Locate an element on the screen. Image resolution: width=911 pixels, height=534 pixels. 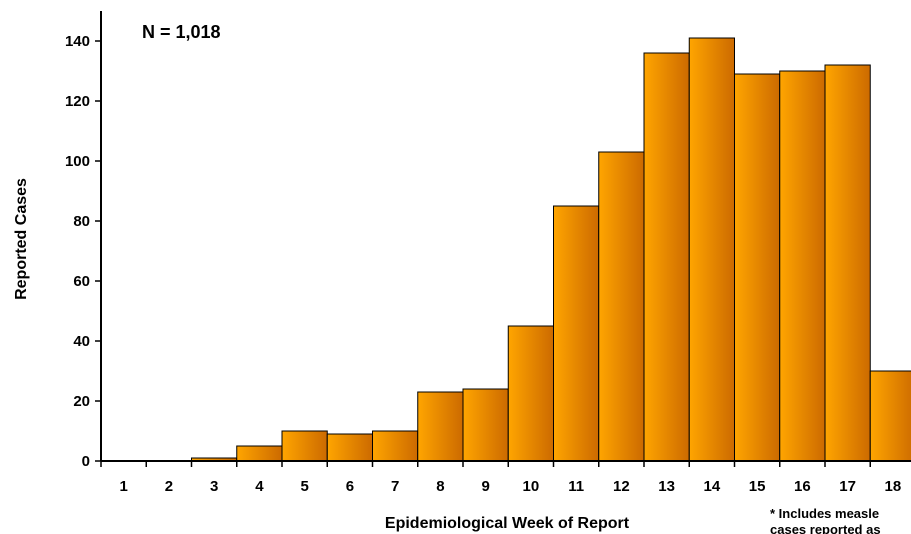
x-tick-label: 8 is located at coordinates (440, 486).